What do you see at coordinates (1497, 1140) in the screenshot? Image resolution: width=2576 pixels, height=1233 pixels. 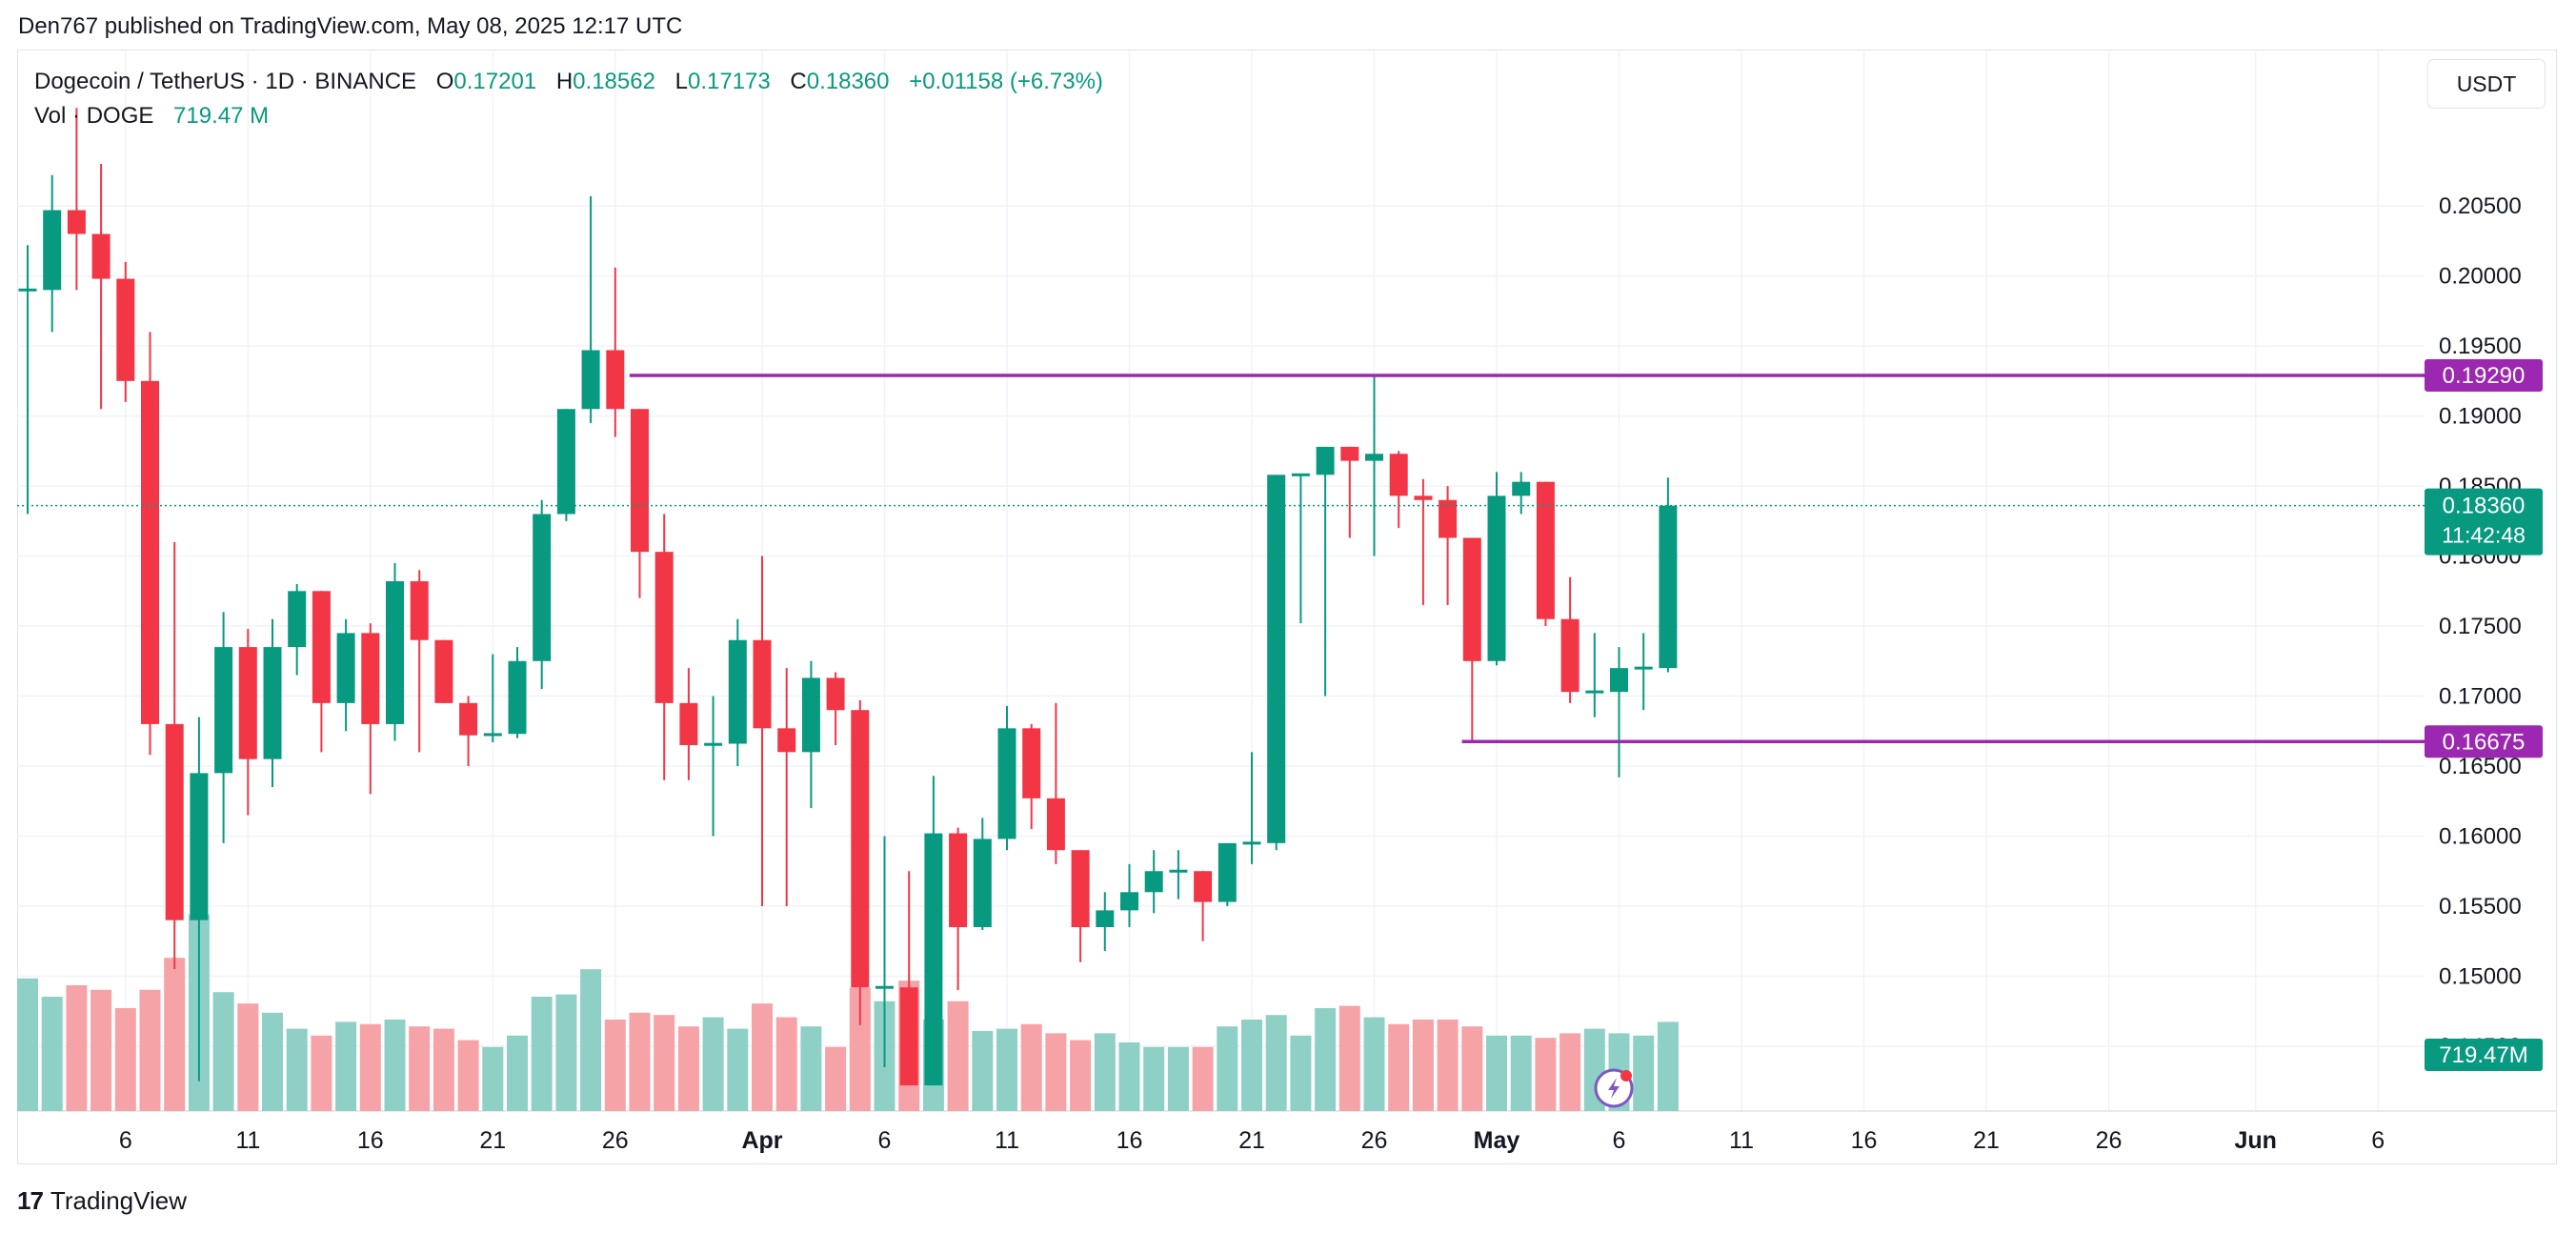 I see `time-tick-label: May` at bounding box center [1497, 1140].